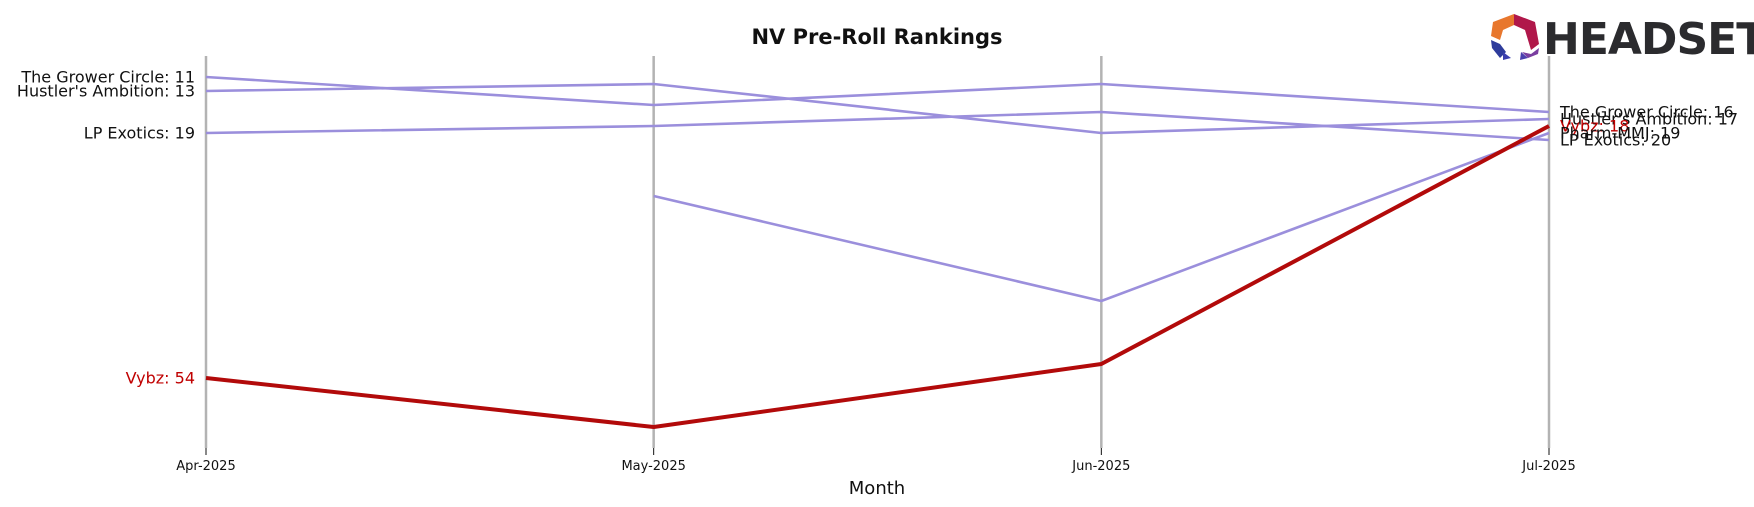 The image size is (1754, 507). Describe the element at coordinates (1646, 112) in the screenshot. I see `right-label: The Grower Circle: 16` at that location.